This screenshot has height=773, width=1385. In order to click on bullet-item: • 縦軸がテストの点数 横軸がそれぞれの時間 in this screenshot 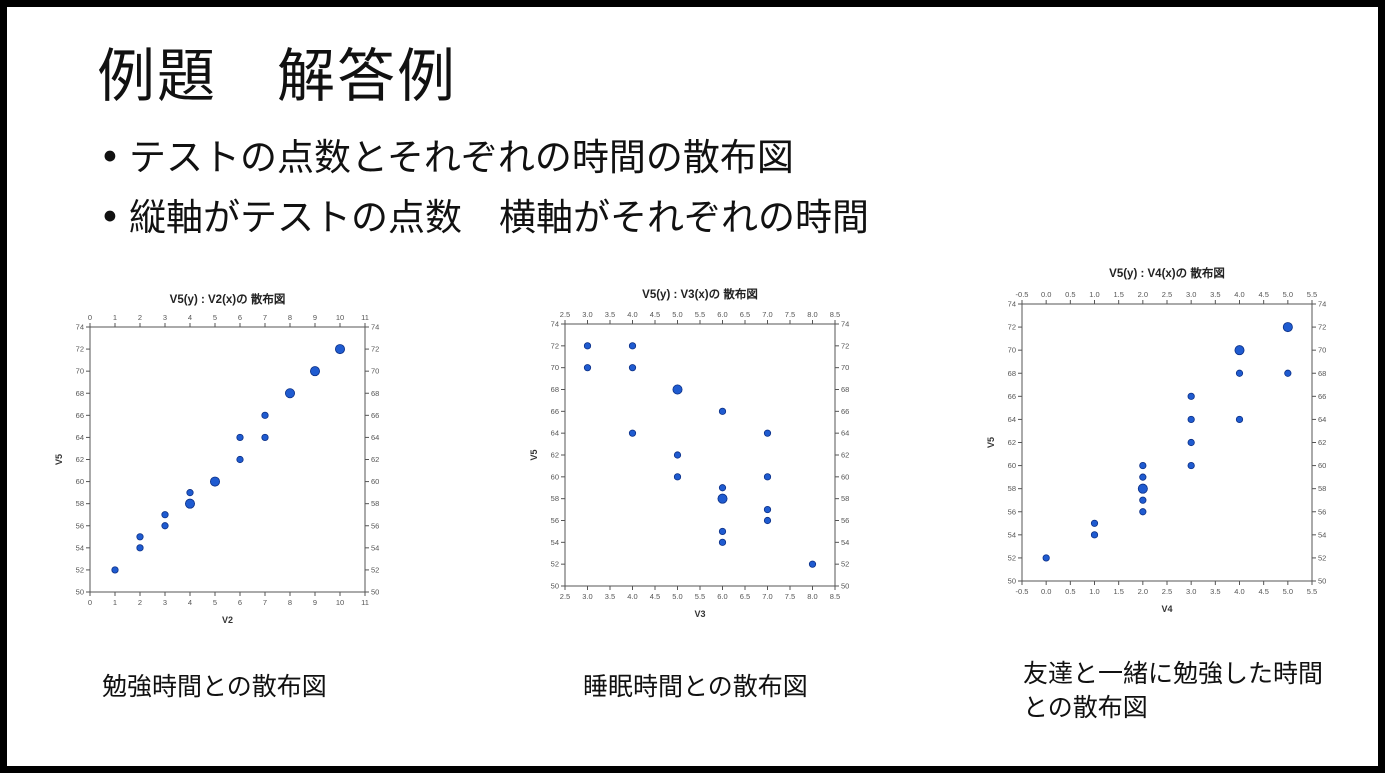, I will do `click(484, 214)`.